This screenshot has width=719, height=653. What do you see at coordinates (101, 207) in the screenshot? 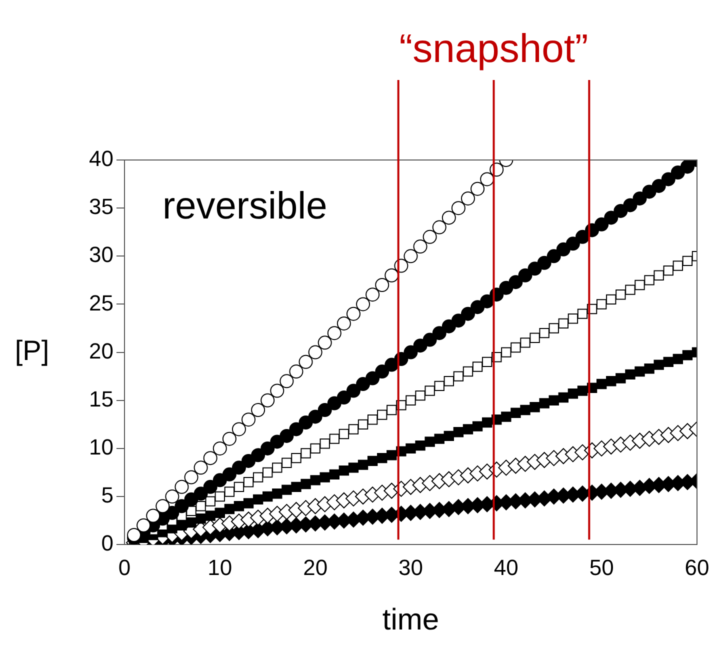
I see `y-tick-label: 35` at bounding box center [101, 207].